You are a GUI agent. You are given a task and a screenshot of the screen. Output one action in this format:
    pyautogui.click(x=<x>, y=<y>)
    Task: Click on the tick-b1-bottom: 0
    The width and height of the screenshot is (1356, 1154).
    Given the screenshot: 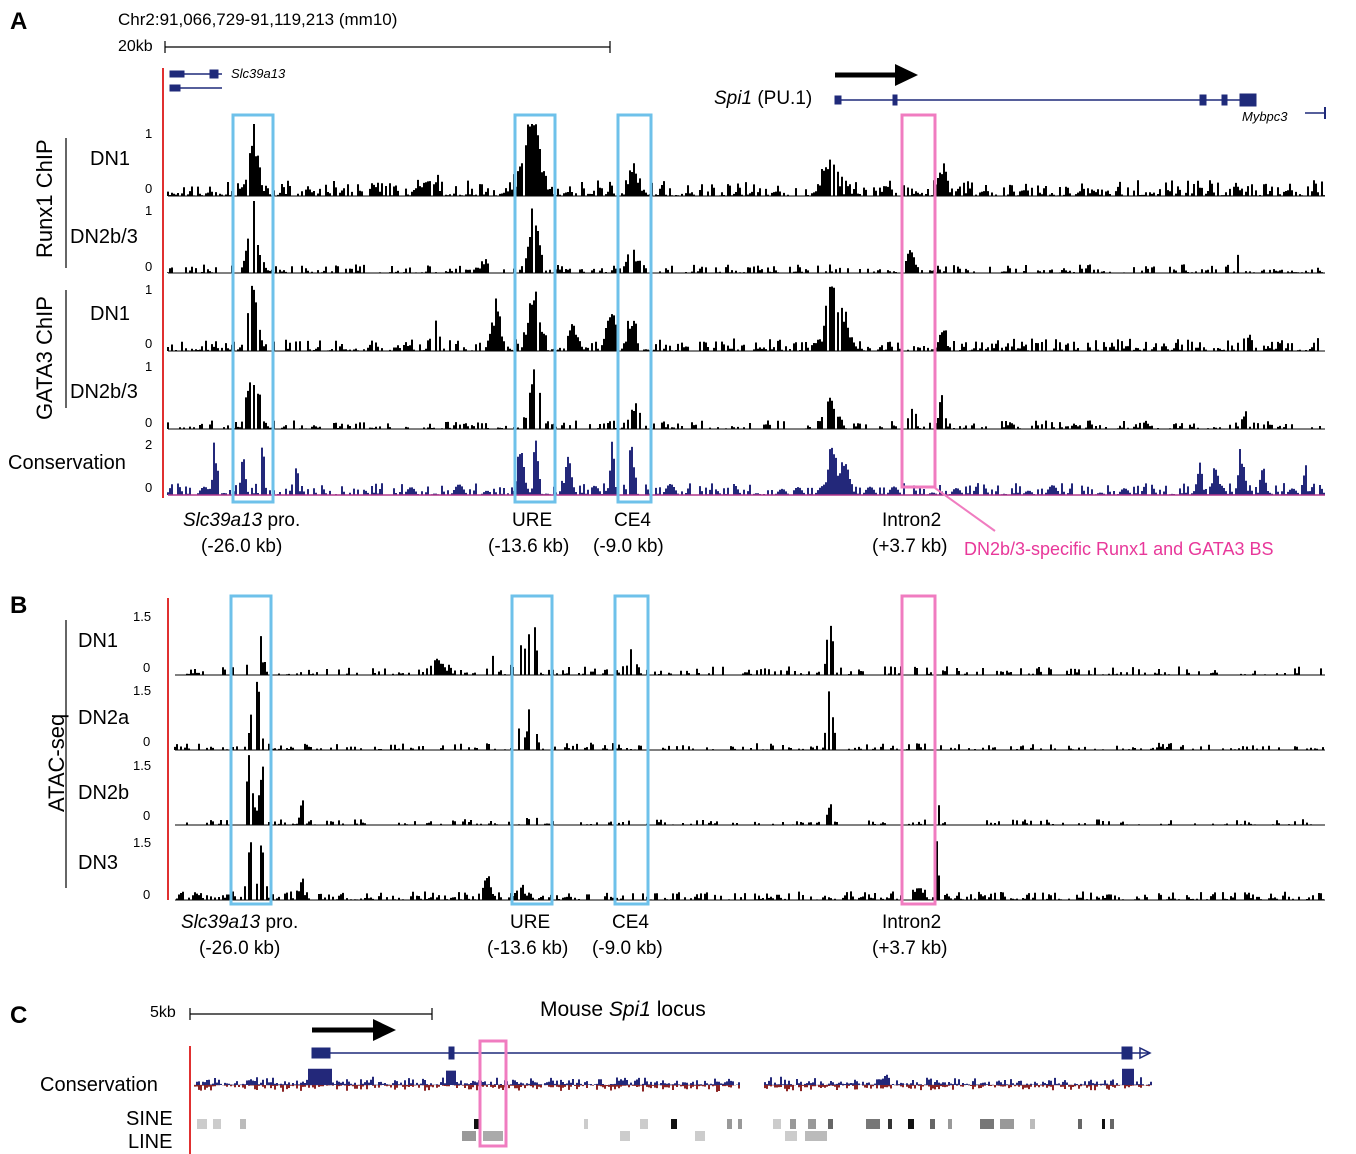 What is the action you would take?
    pyautogui.click(x=147, y=667)
    